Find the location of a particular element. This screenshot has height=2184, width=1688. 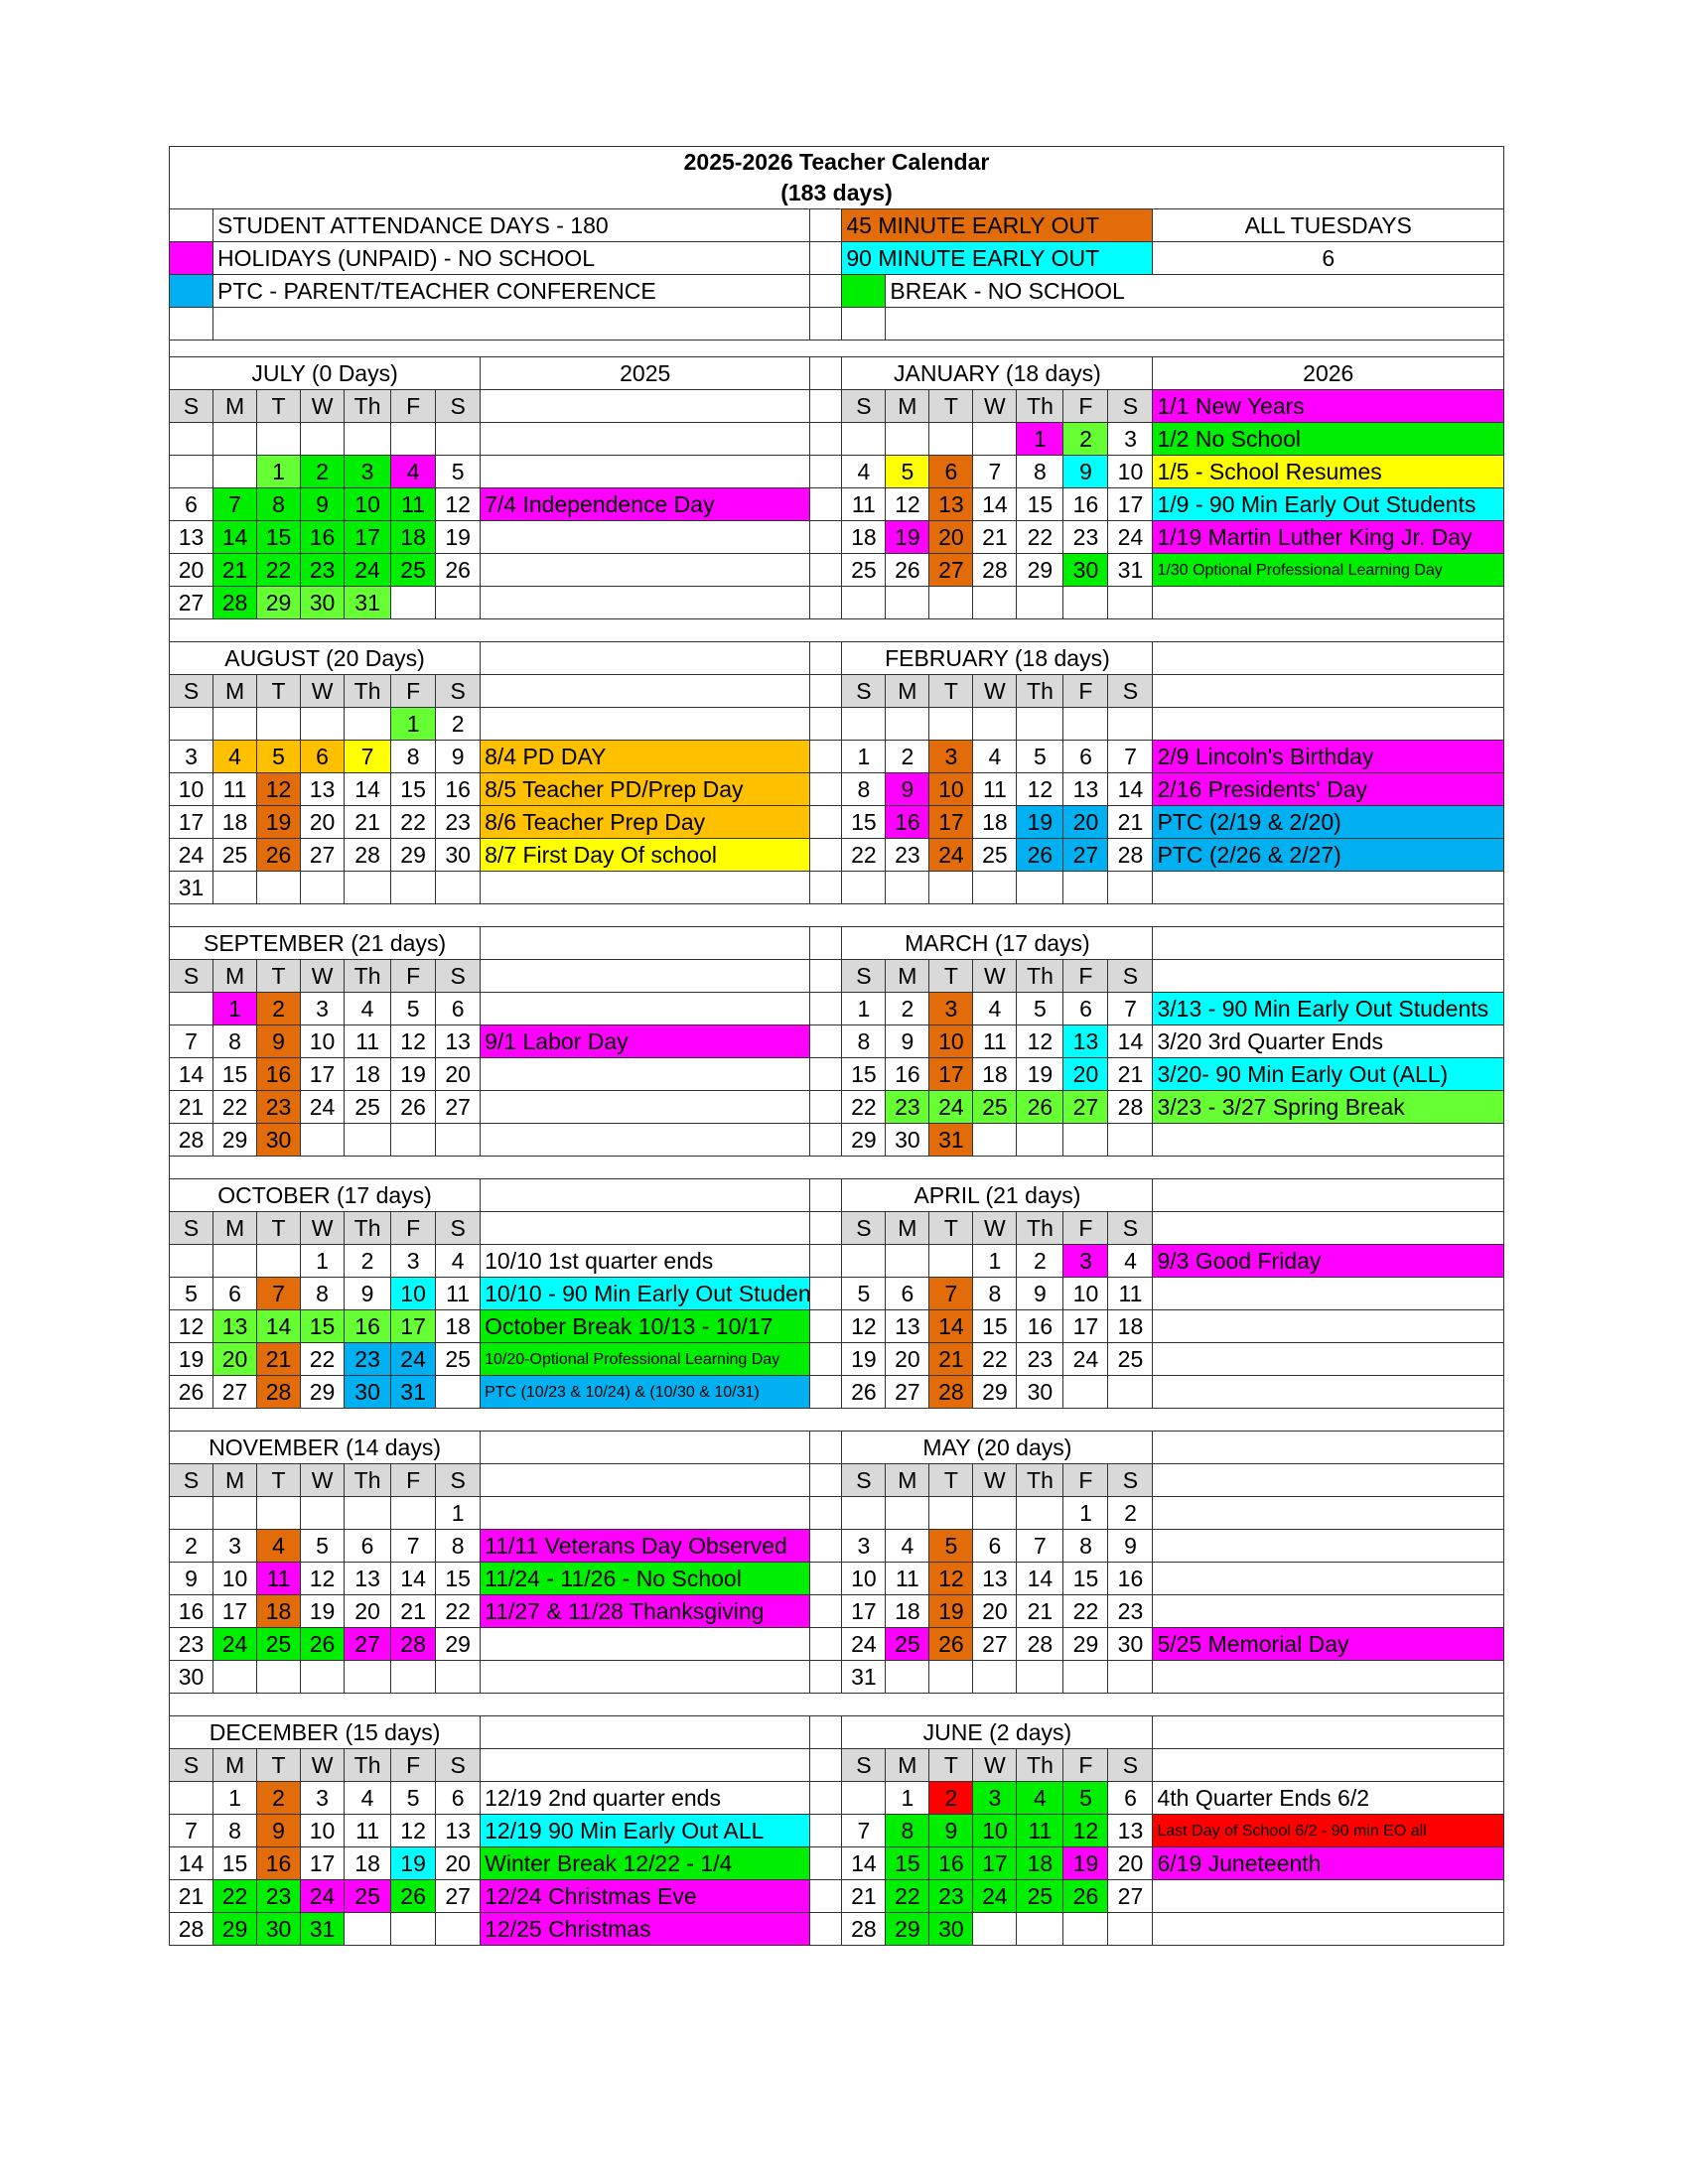

month-title: APRIL (21 days) is located at coordinates (997, 1195).